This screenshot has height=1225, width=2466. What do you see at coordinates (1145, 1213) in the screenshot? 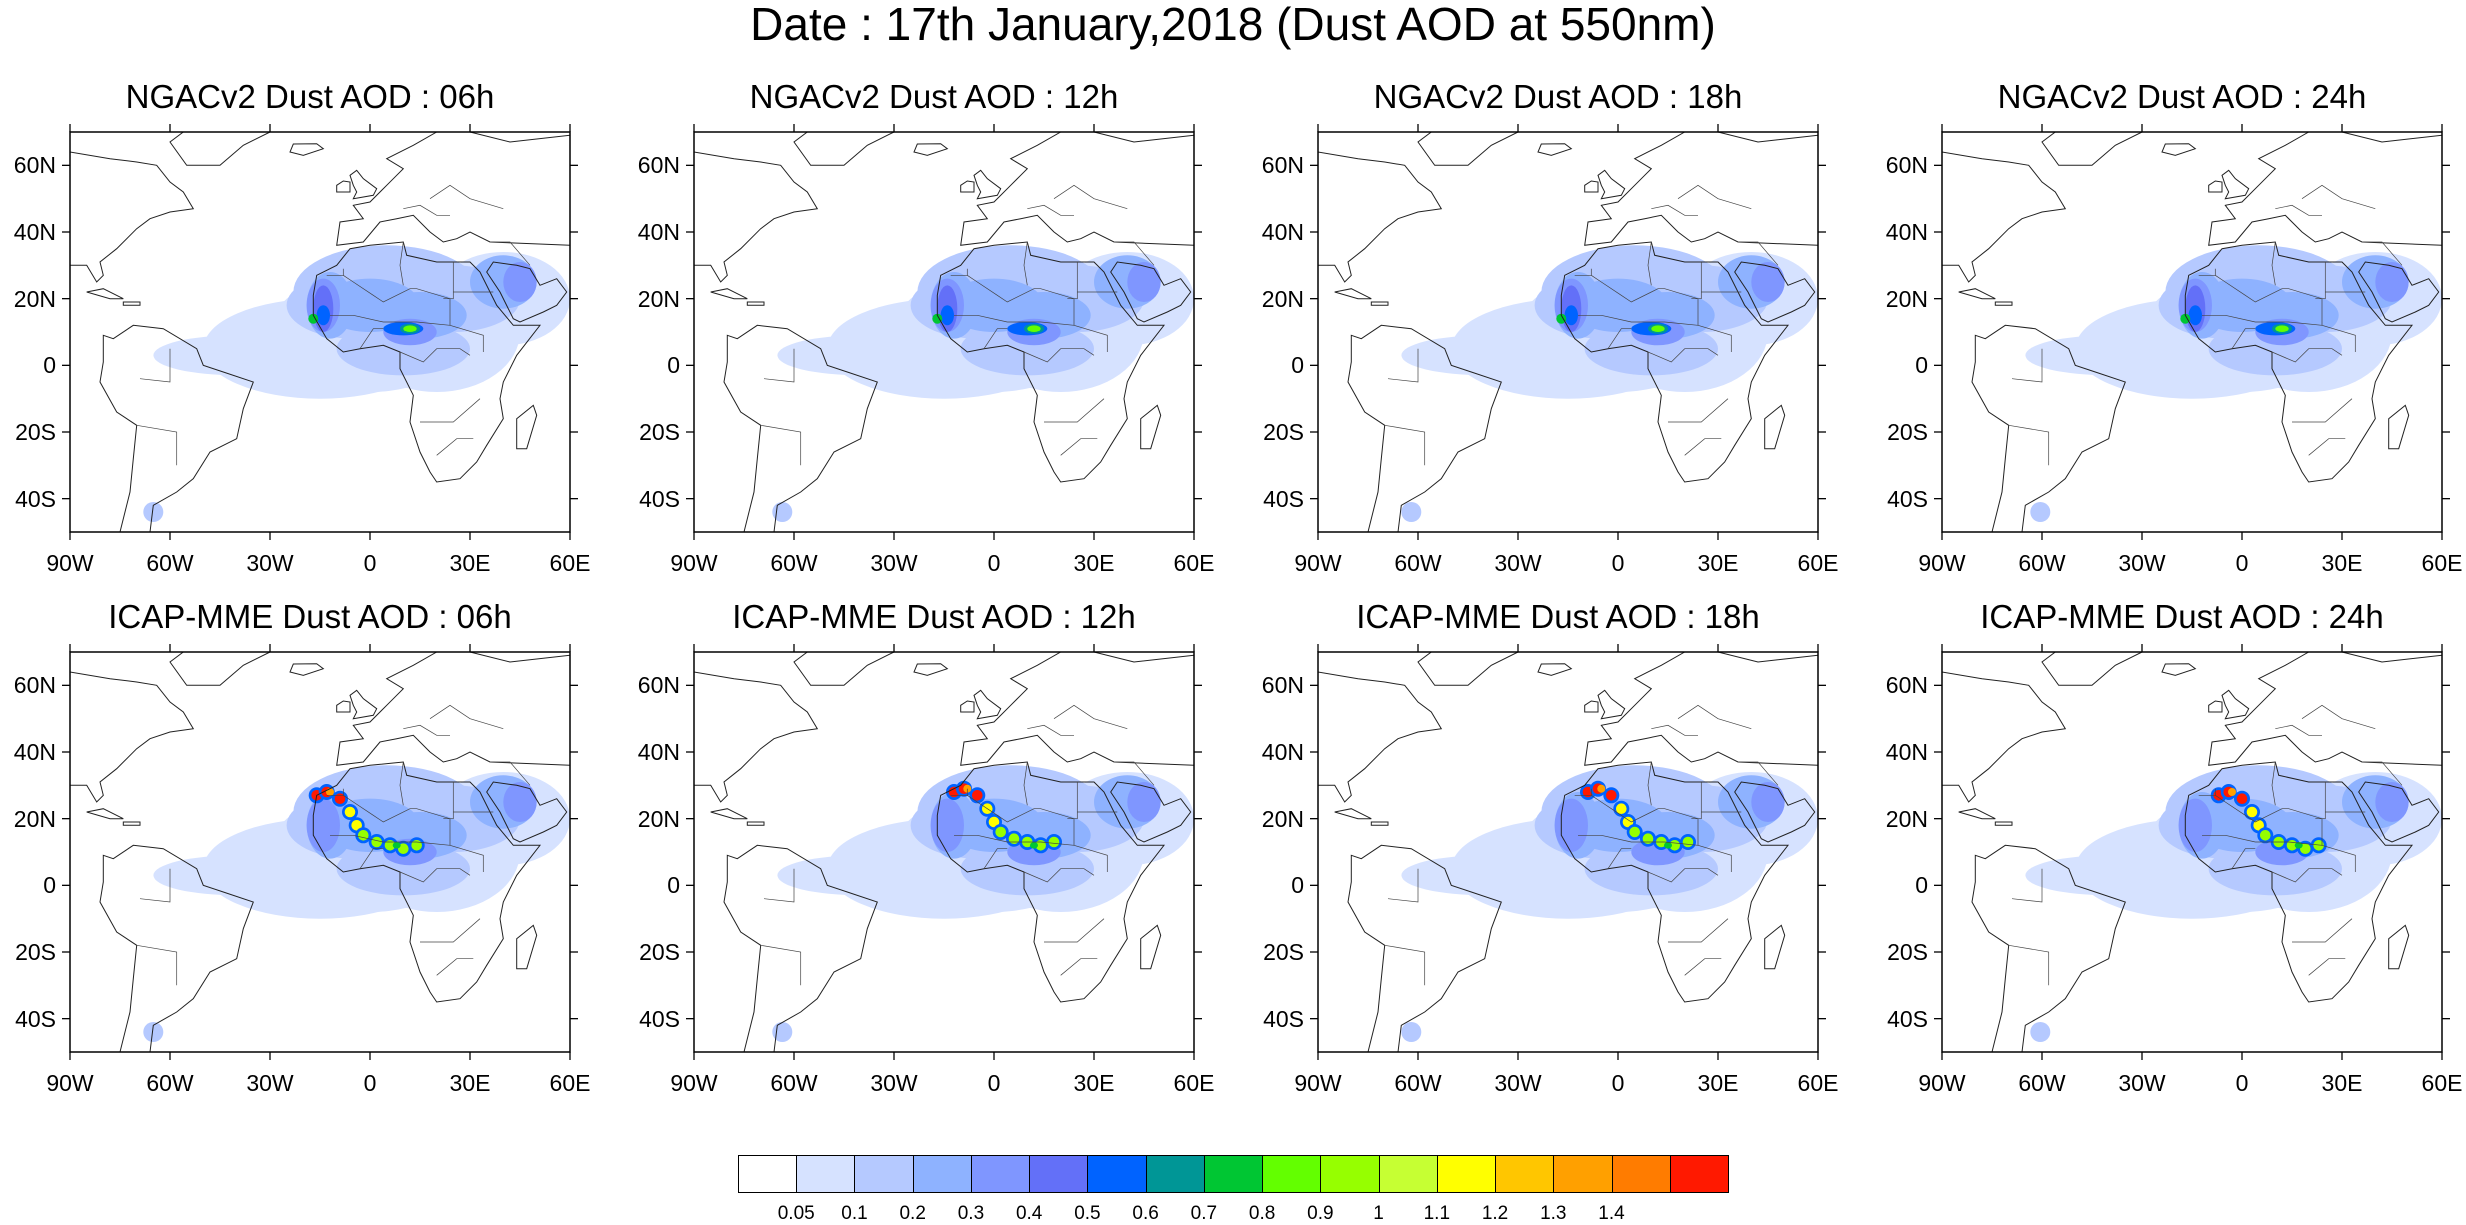
I see `colorbar-label: 0.6` at bounding box center [1145, 1213].